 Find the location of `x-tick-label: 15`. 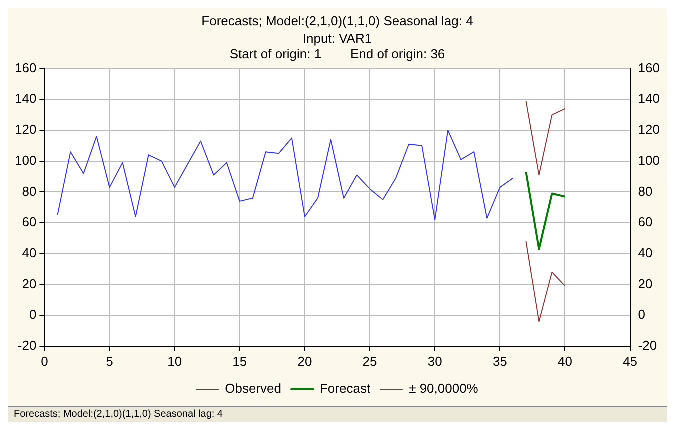

x-tick-label: 15 is located at coordinates (240, 361).